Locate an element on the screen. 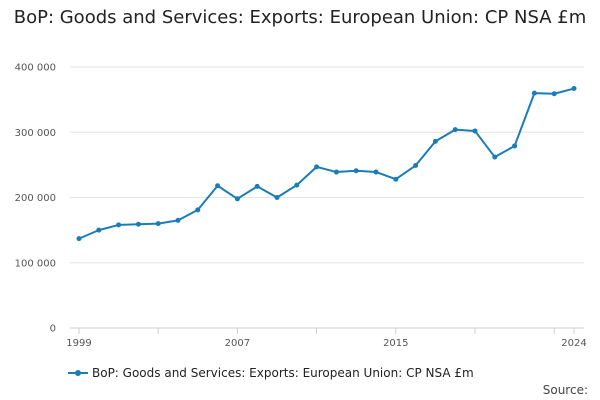 The width and height of the screenshot is (600, 400). source-label: Source: is located at coordinates (565, 390).